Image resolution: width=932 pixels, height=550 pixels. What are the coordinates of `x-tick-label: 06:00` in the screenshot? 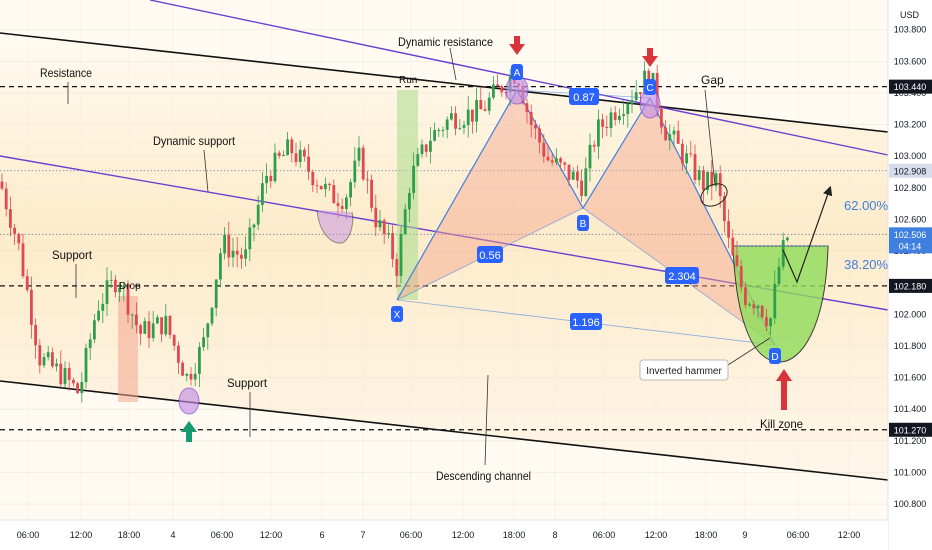 It's located at (411, 535).